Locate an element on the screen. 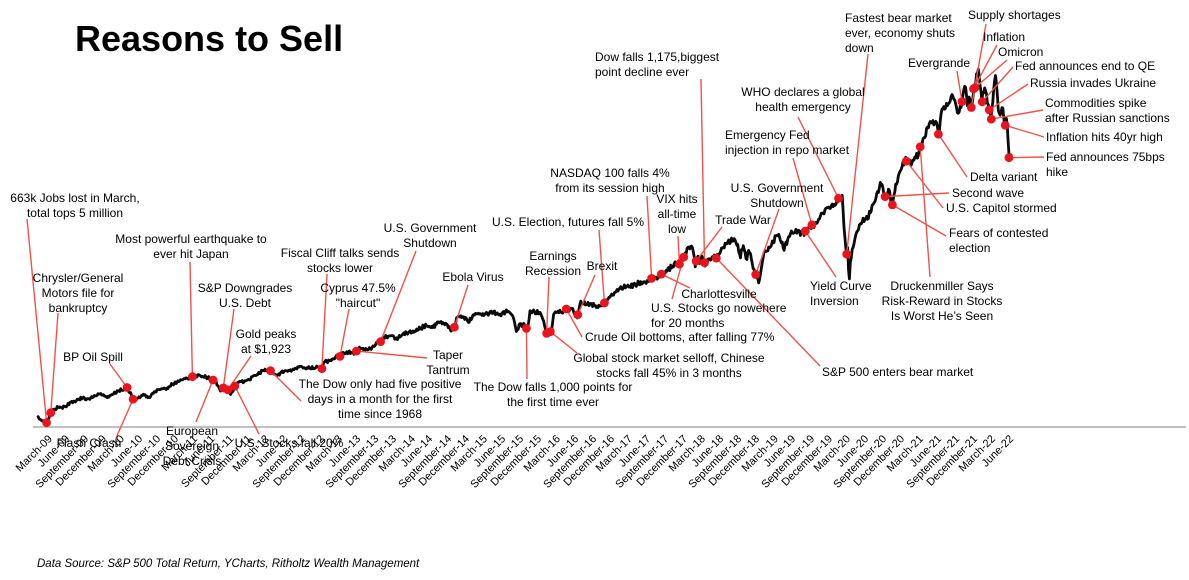  event-annotation: Fed announces end to QE is located at coordinates (1085, 66).